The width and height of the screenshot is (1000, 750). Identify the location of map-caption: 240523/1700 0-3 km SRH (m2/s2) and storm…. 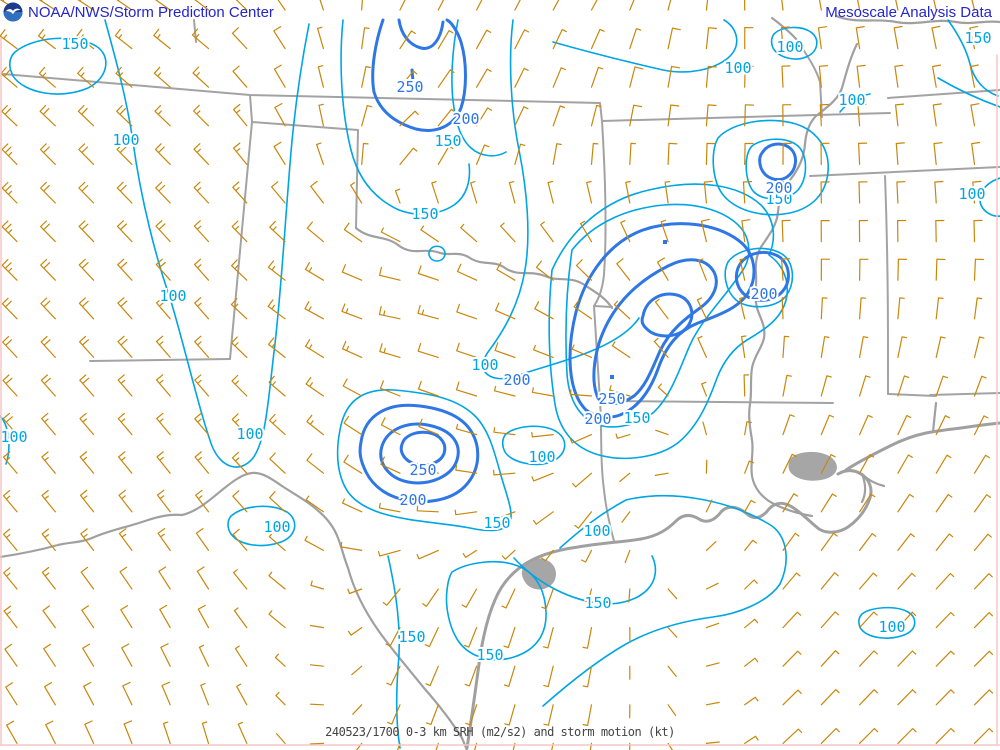
(500, 732).